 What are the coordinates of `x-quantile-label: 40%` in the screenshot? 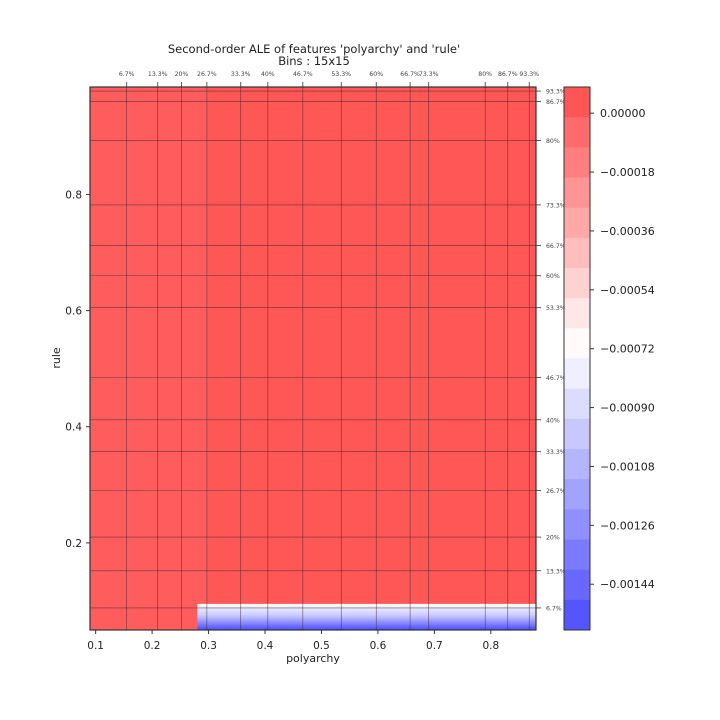 It's located at (268, 74).